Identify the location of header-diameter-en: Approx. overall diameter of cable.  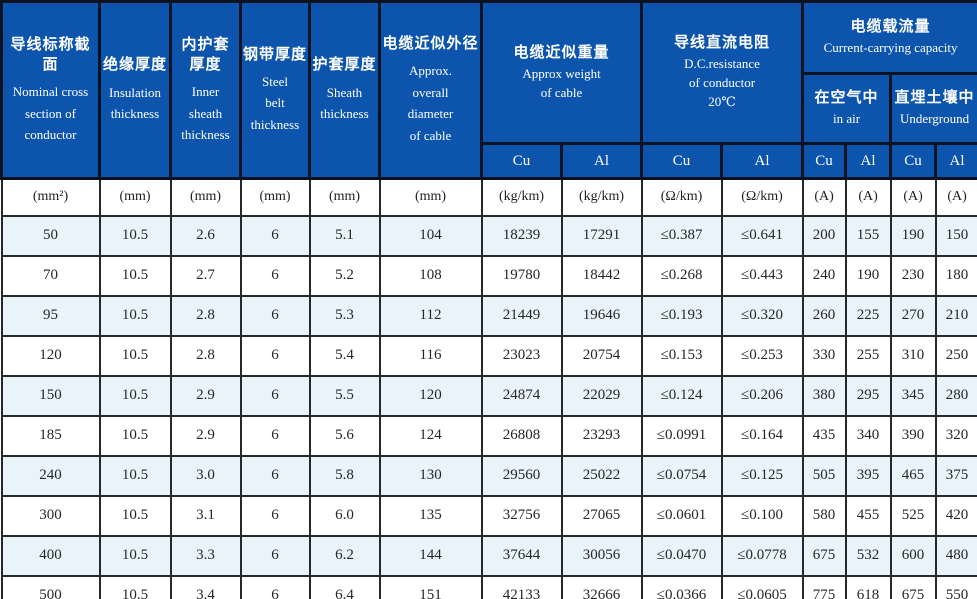
(430, 103).